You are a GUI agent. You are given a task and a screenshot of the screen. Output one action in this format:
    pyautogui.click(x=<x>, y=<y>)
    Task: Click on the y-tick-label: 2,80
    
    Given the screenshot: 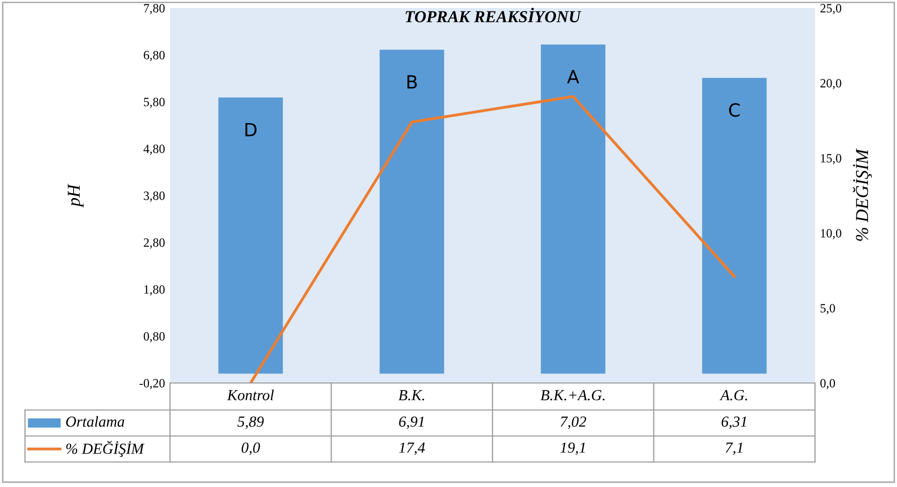 What is the action you would take?
    pyautogui.click(x=154, y=243)
    